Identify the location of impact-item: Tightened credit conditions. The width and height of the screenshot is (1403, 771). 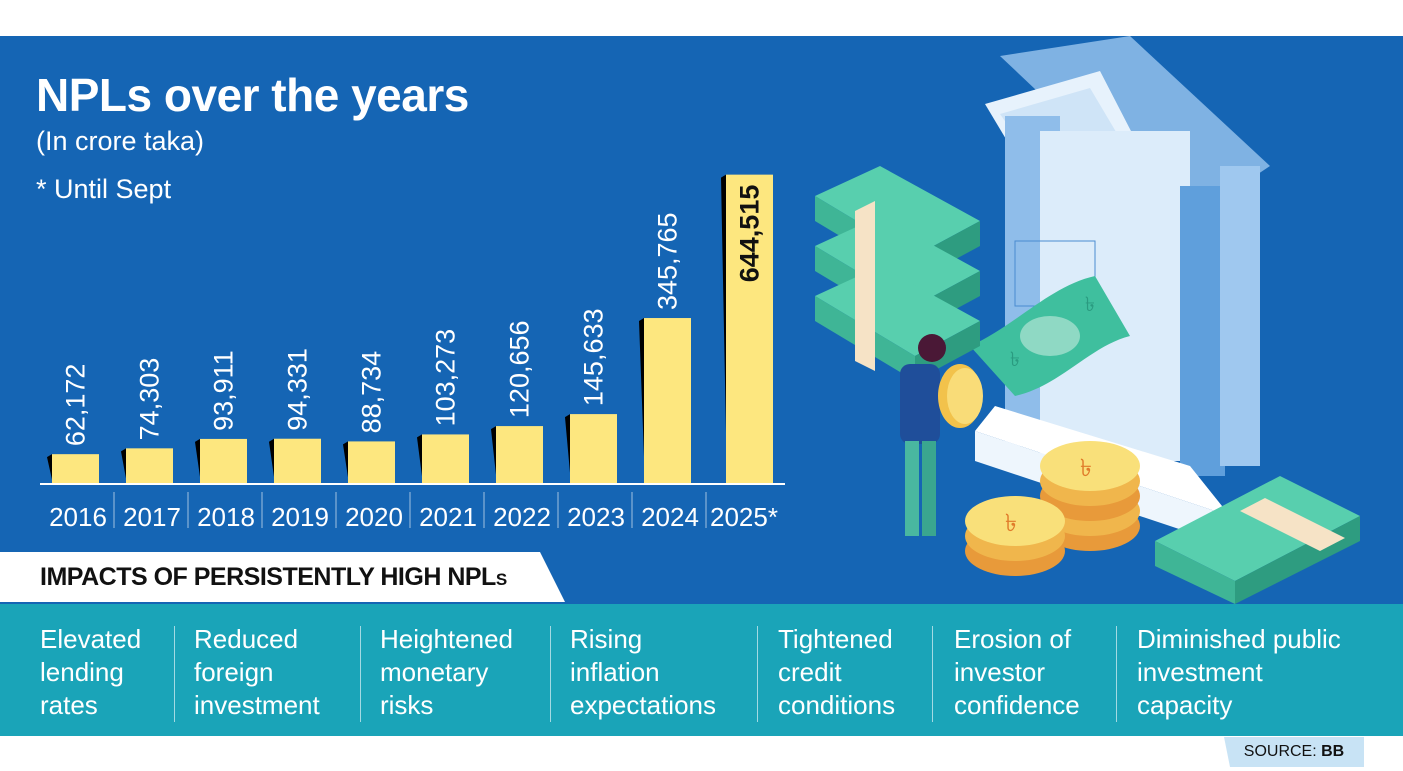
(837, 672).